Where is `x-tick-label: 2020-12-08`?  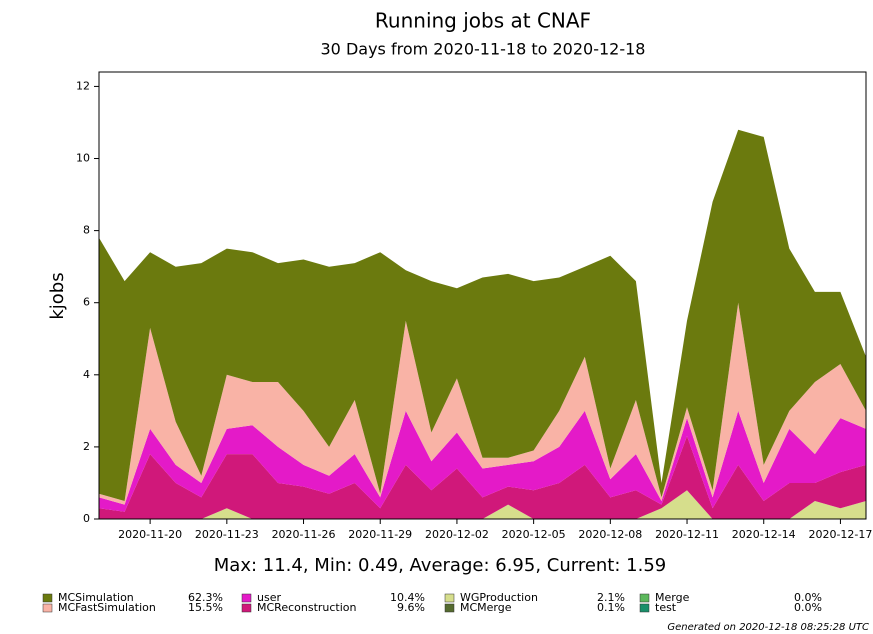
x-tick-label: 2020-12-08 is located at coordinates (610, 534).